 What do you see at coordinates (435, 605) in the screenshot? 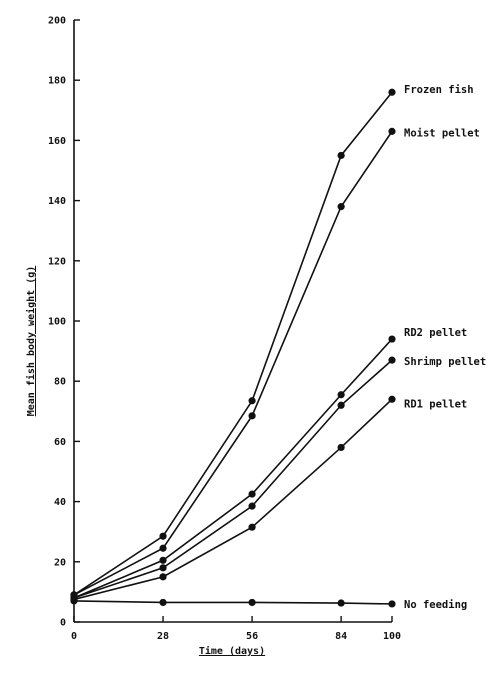
I see `series-label-no-feeding: No feeding` at bounding box center [435, 605].